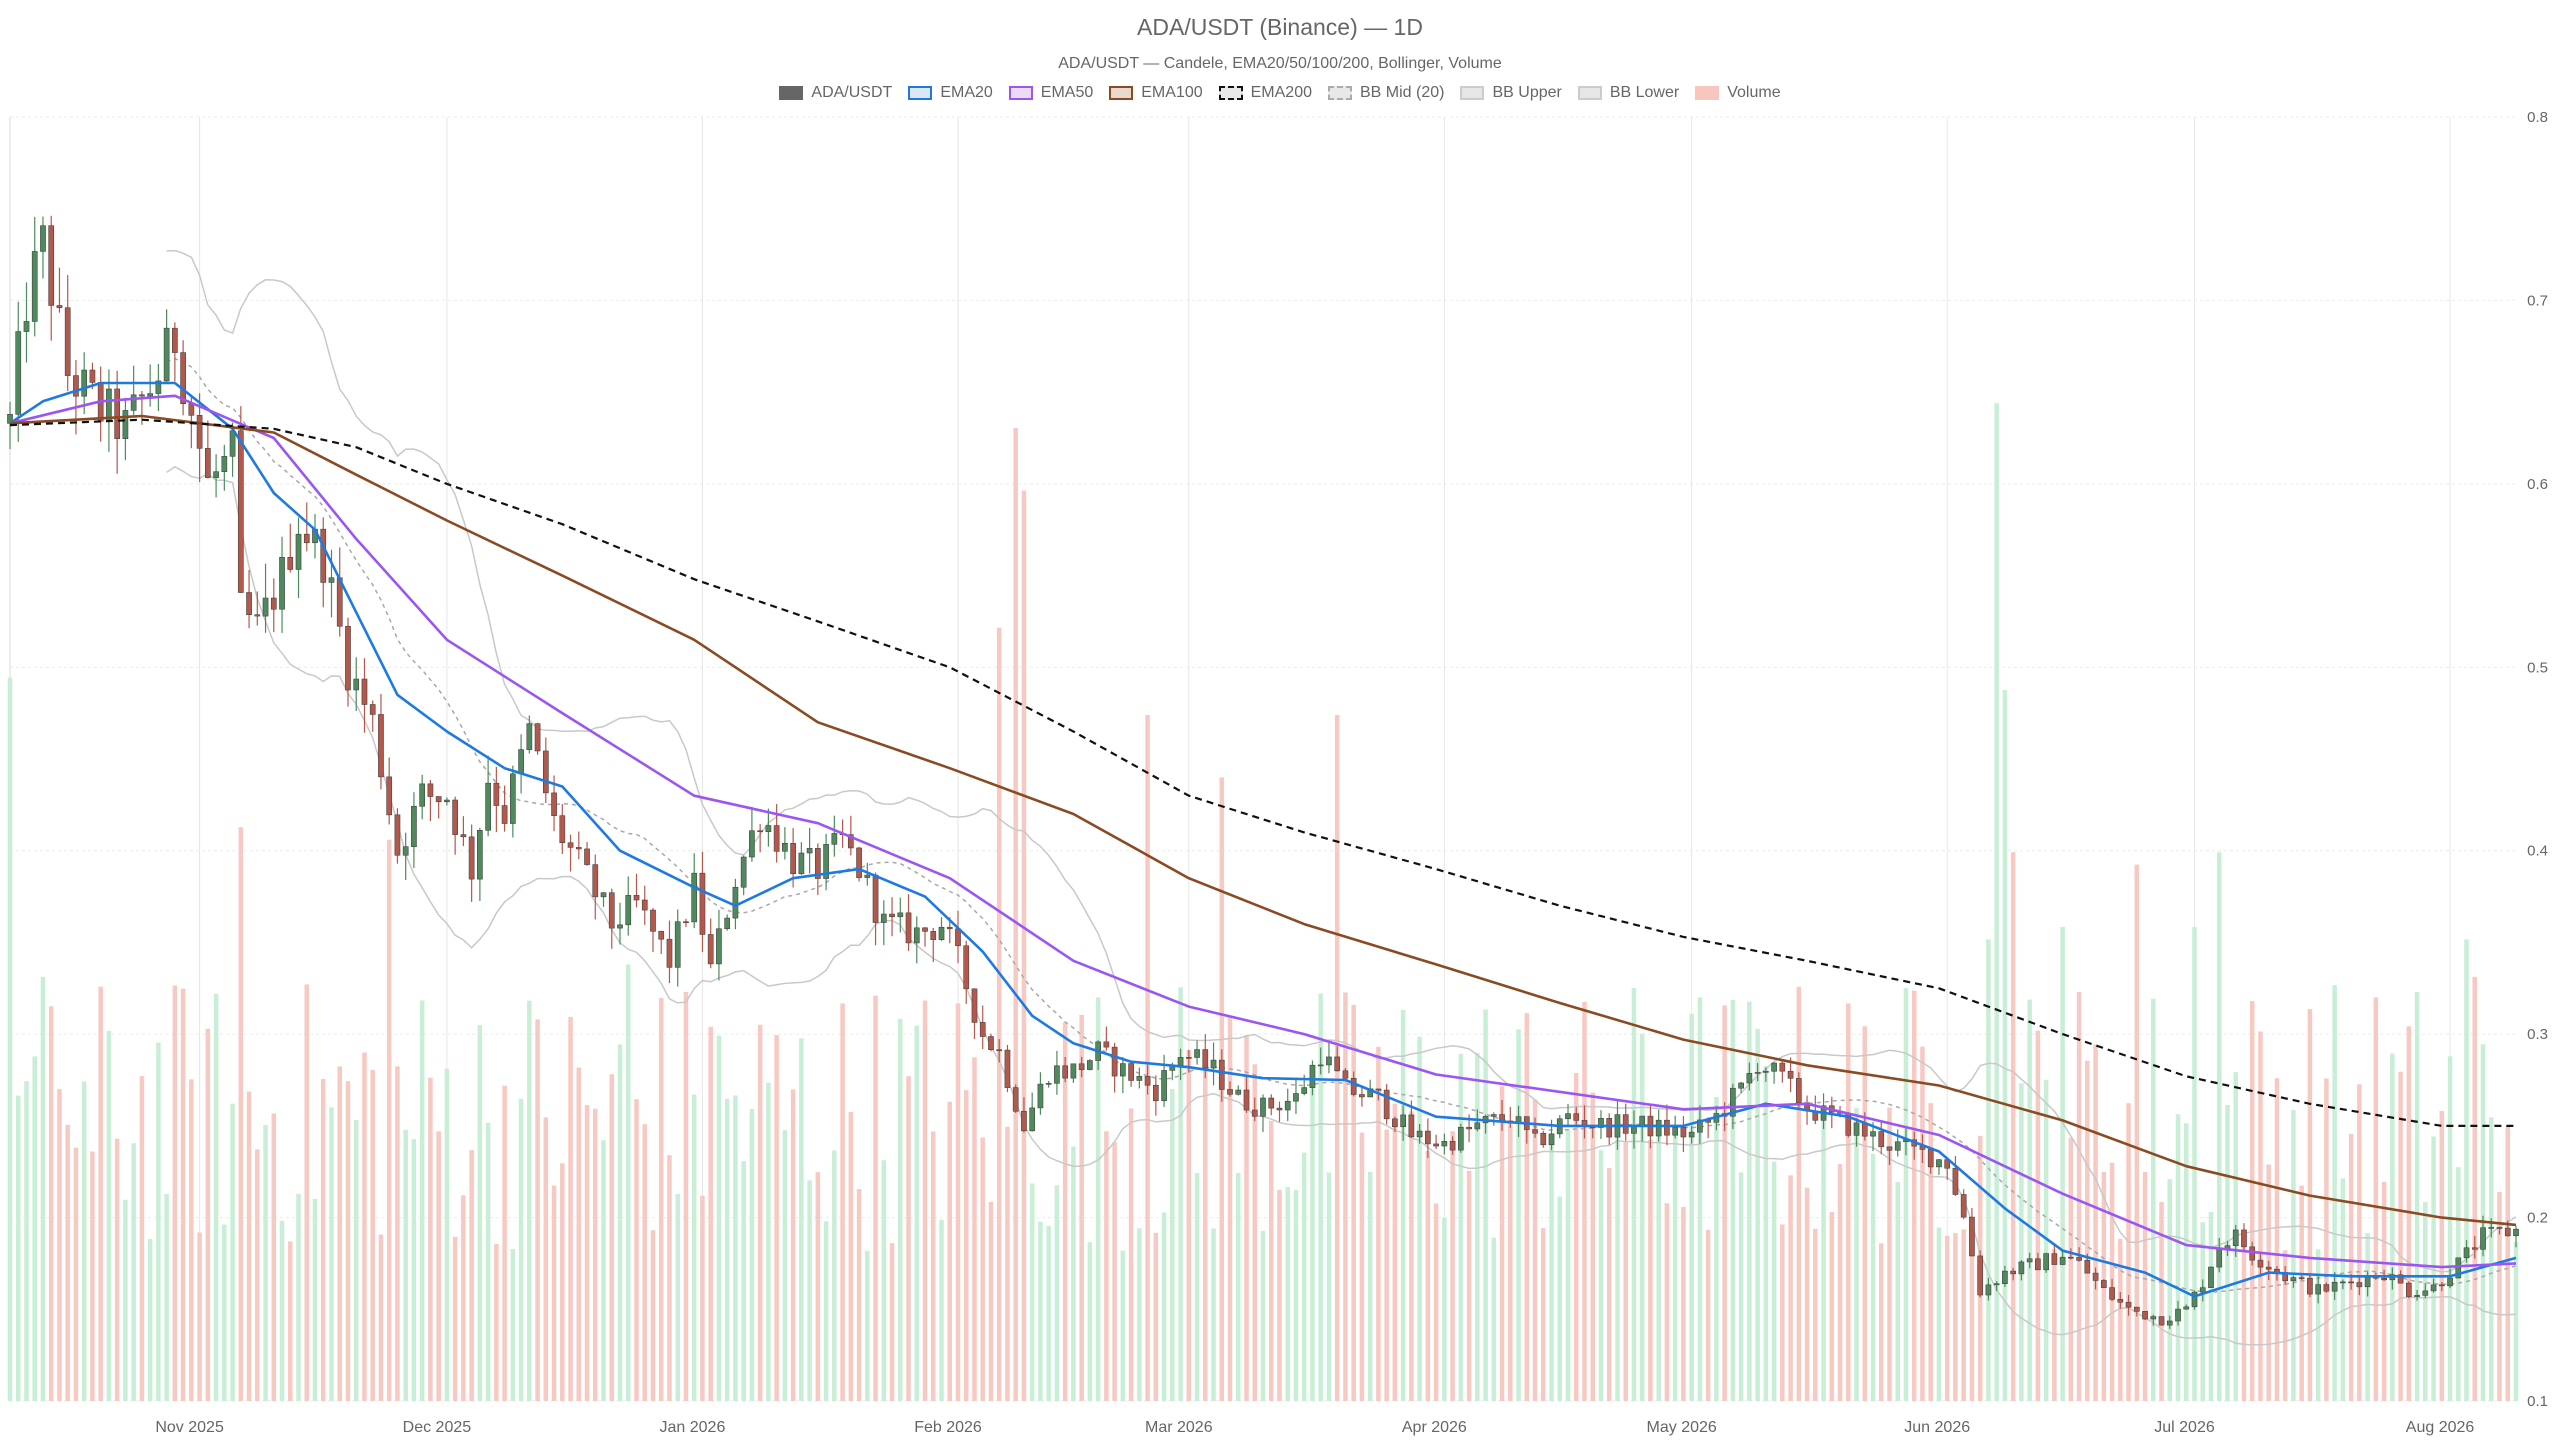  Describe the element at coordinates (1050, 93) in the screenshot. I see `legend-item-ema50: EMA50` at that location.